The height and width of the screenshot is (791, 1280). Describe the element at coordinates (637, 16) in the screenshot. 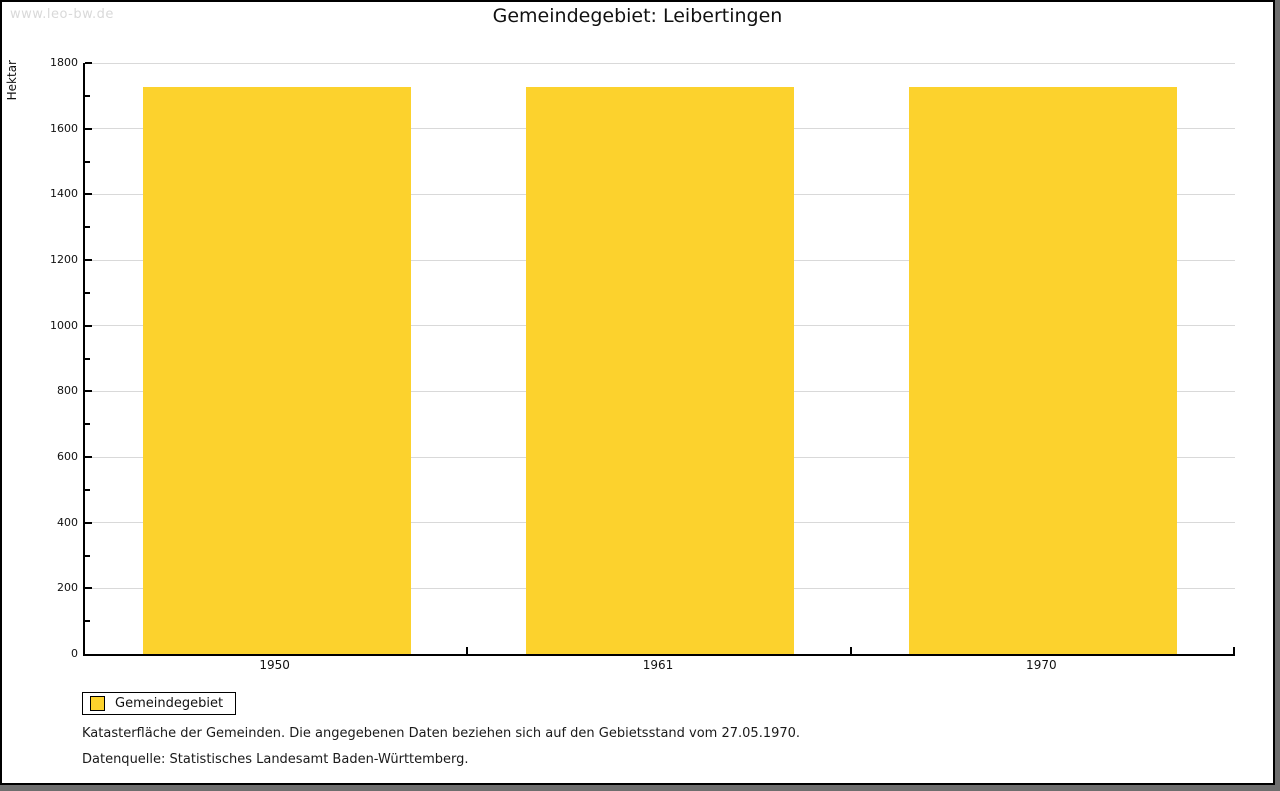

I see `chart-title: Gemeindegebiet: Leibertingen` at that location.